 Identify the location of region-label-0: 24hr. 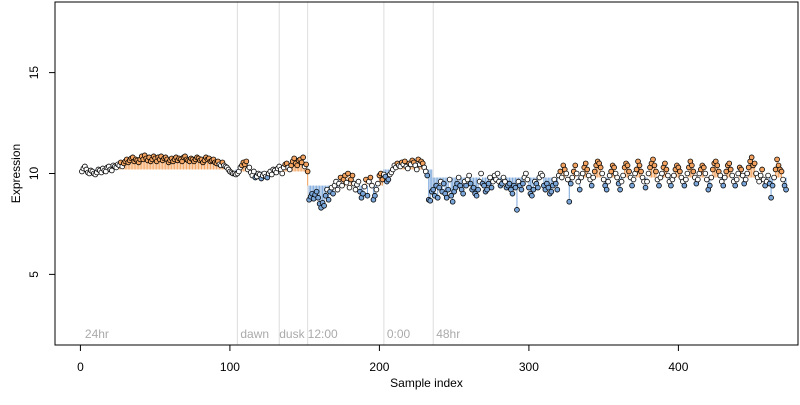
(97, 334).